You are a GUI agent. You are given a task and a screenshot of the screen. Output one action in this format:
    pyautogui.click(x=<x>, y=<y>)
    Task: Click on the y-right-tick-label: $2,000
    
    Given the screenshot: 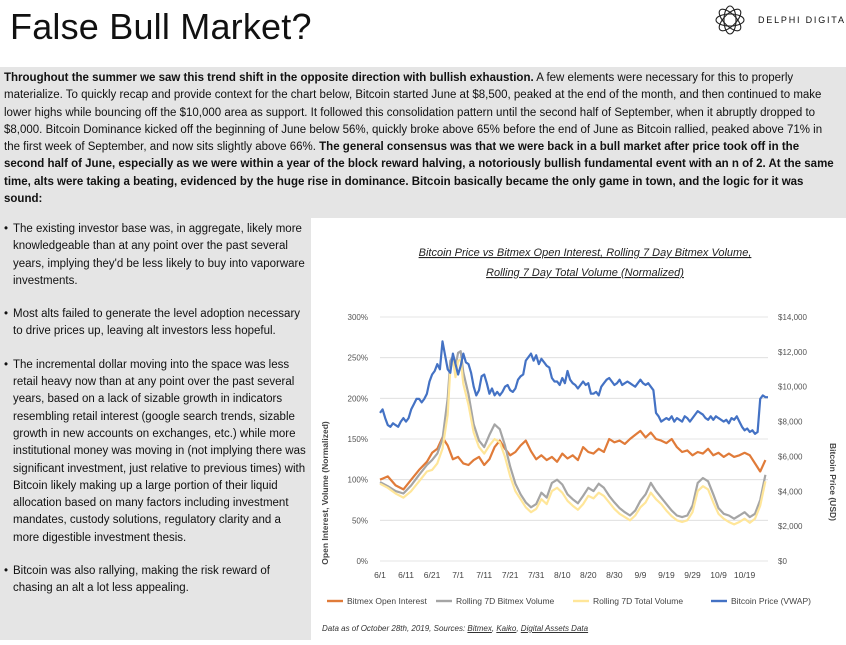 What is the action you would take?
    pyautogui.click(x=790, y=526)
    